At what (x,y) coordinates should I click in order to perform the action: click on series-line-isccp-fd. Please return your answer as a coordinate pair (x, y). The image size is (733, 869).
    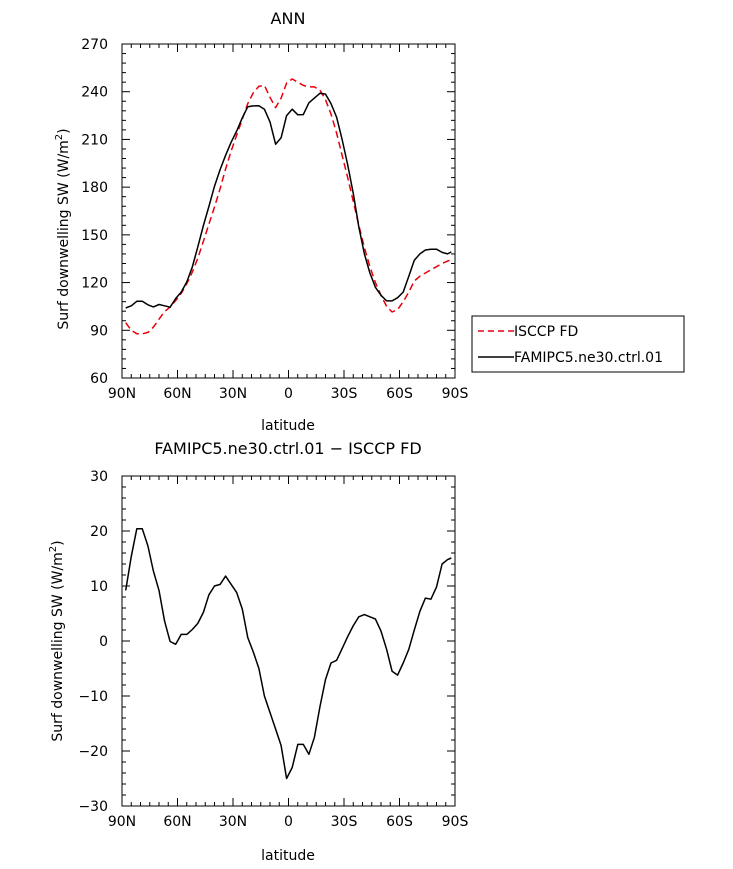
    Looking at the image, I should click on (288, 206).